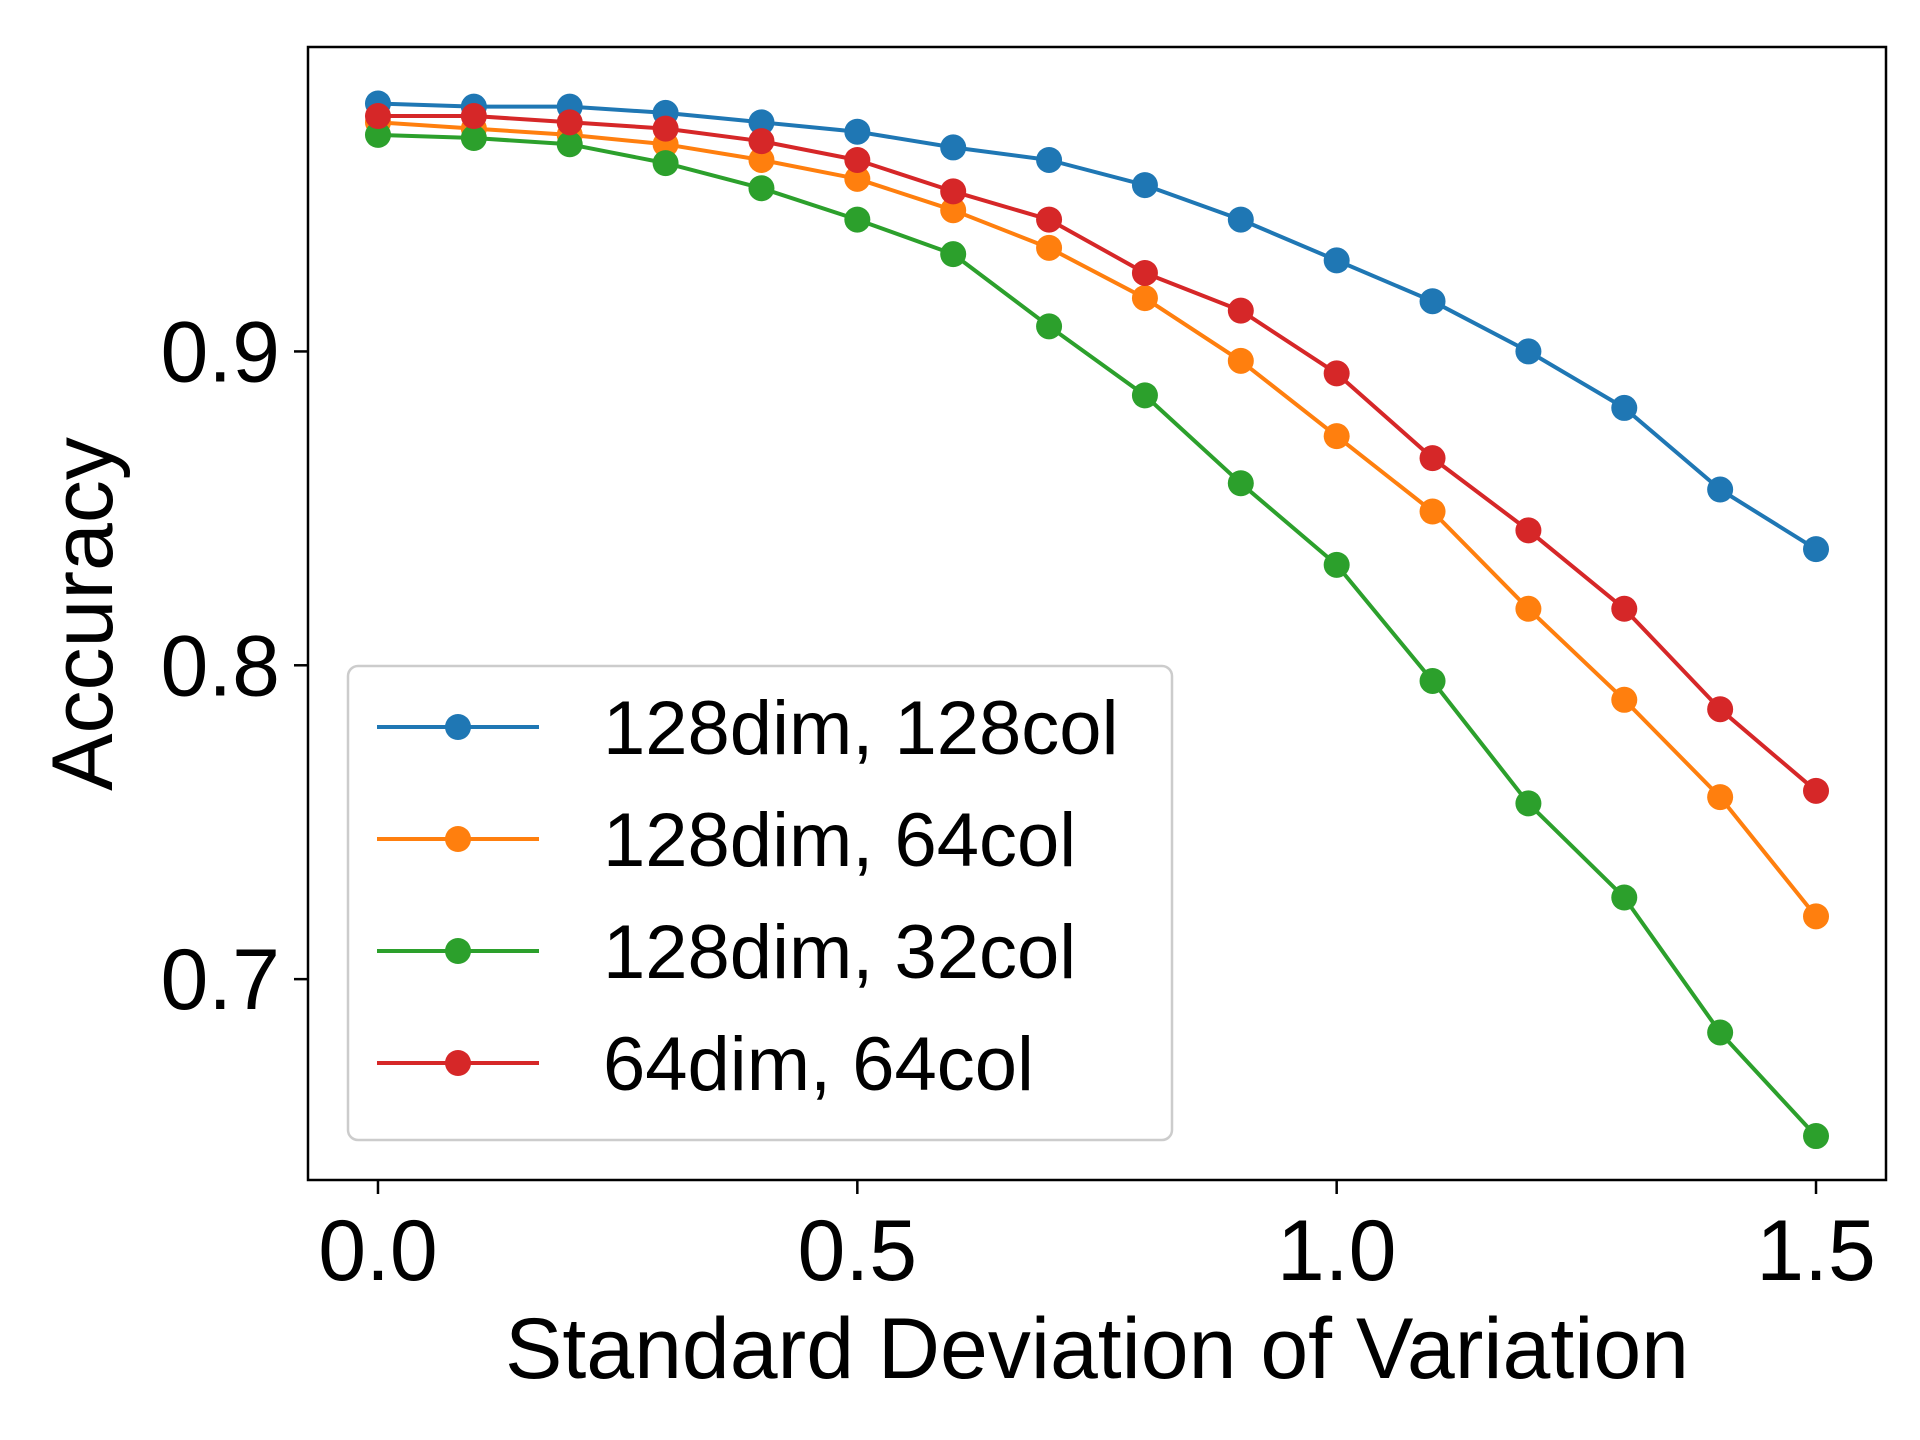 Image resolution: width=1920 pixels, height=1440 pixels. What do you see at coordinates (220, 352) in the screenshot?
I see `y-tick-label: 0.9` at bounding box center [220, 352].